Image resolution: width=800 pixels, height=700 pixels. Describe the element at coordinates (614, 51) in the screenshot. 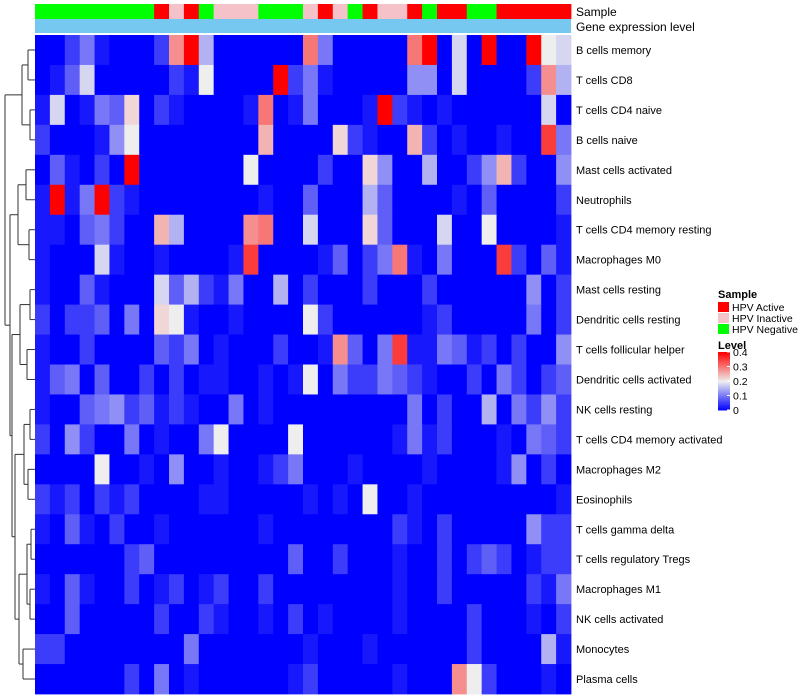

I see `row-label: B cells memory` at that location.